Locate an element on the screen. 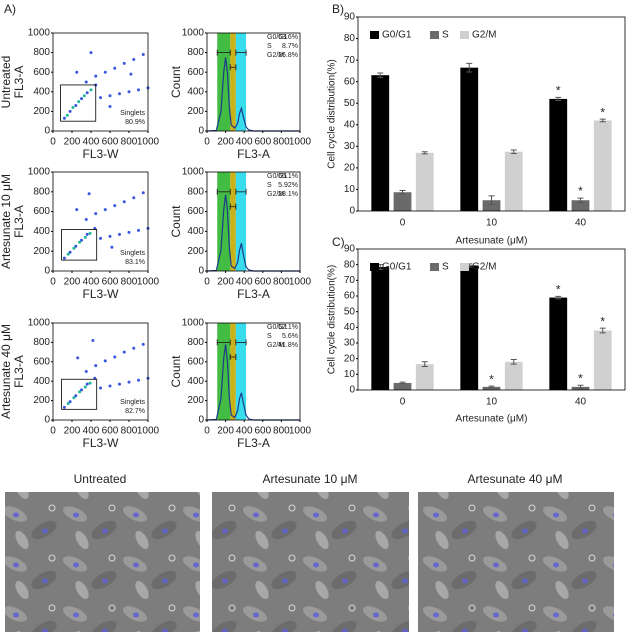  row-label: Artesunate 10 μM is located at coordinates (6, 221).